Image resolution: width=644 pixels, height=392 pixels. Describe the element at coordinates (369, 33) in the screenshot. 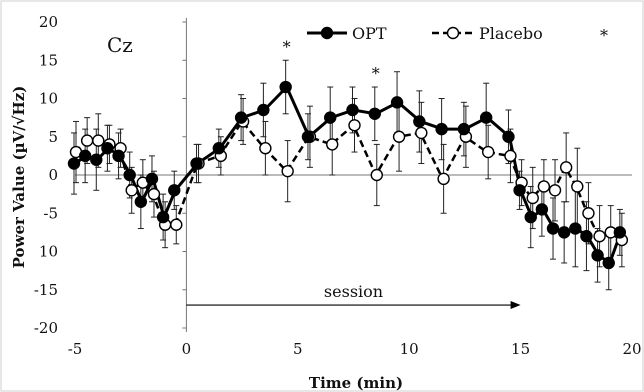

I see `legend-label-opt: OPT` at that location.